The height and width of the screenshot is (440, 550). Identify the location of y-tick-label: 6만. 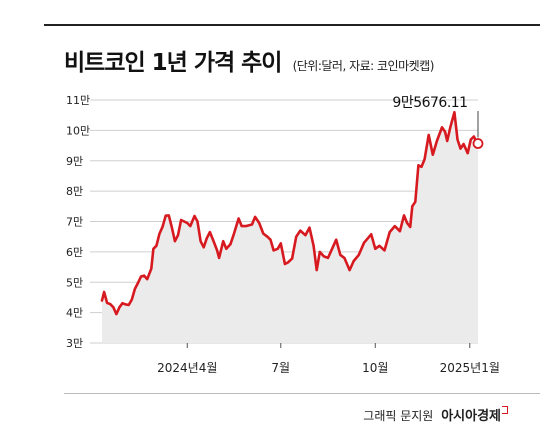
(74, 252).